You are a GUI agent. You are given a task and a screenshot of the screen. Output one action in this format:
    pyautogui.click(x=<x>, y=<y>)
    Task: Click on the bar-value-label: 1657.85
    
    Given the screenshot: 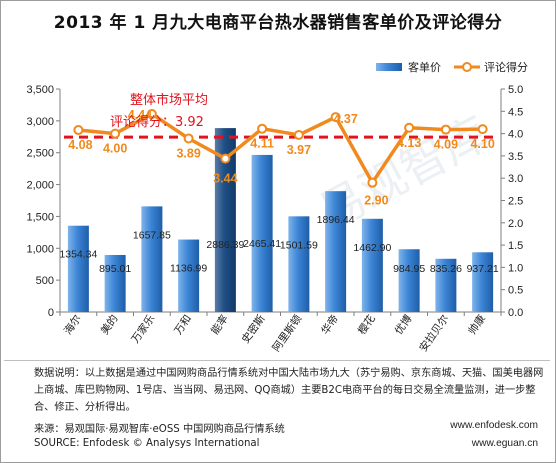 What is the action you would take?
    pyautogui.click(x=152, y=235)
    